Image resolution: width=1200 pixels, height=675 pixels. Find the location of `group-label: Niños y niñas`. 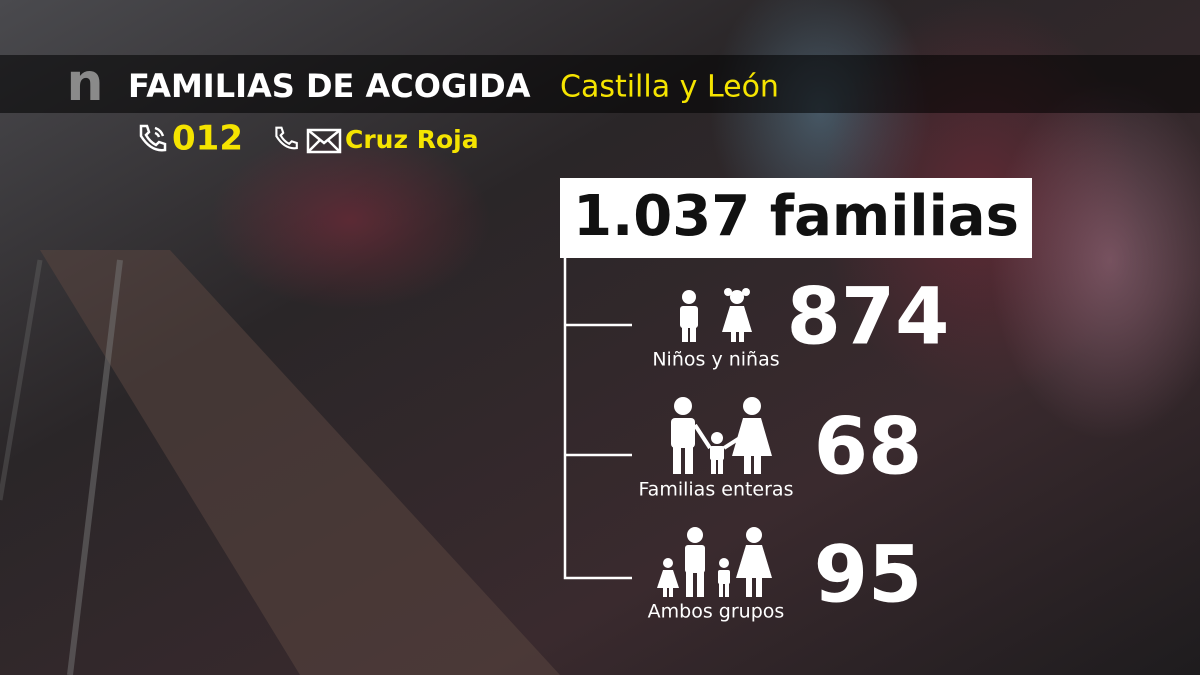

group-label: Niños y niñas is located at coordinates (715, 360).